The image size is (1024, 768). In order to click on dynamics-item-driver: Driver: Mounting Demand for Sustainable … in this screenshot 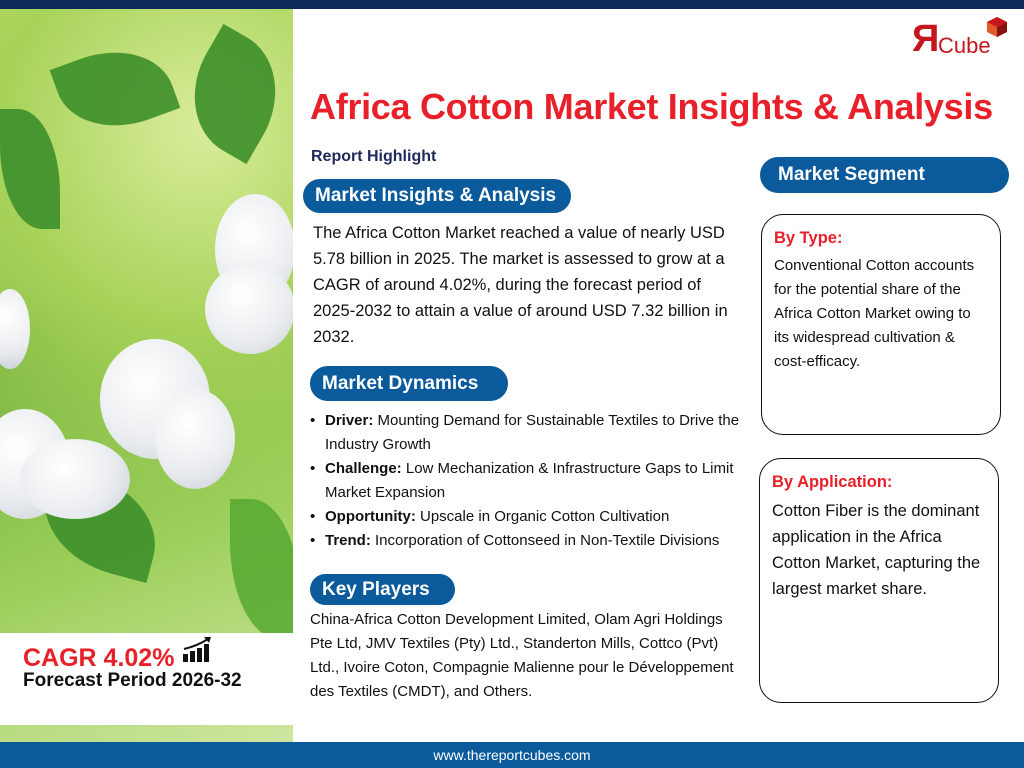, I will do `click(530, 433)`.